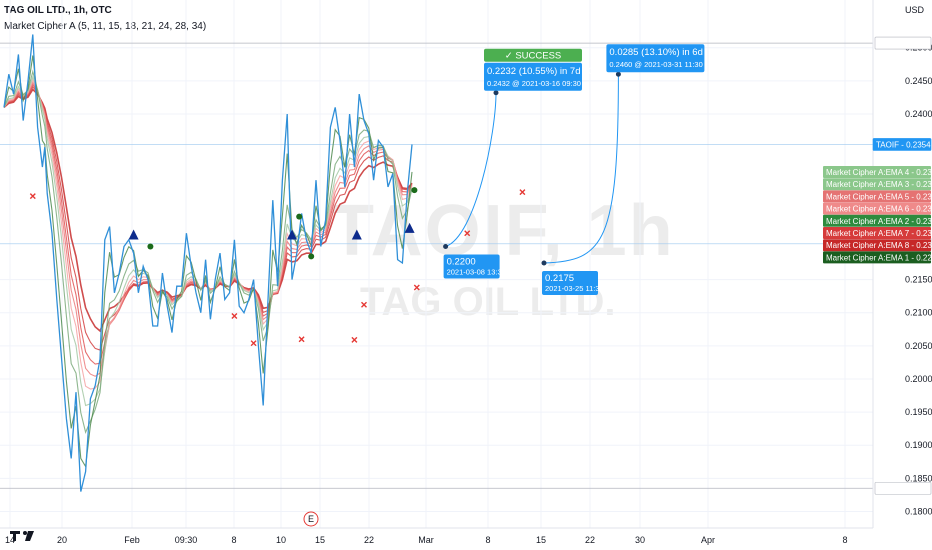  I want to click on ema-legend-label: Market Cipher A:EMA 4 - 0.2323, so click(879, 172).